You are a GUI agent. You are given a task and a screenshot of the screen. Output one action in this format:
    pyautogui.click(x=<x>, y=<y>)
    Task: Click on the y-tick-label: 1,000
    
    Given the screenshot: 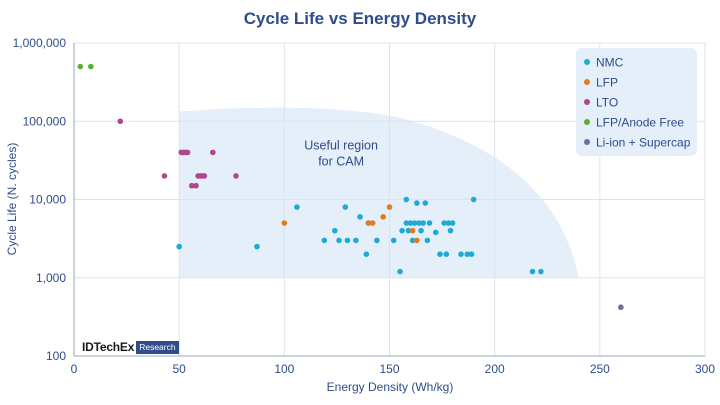 What is the action you would take?
    pyautogui.click(x=51, y=278)
    